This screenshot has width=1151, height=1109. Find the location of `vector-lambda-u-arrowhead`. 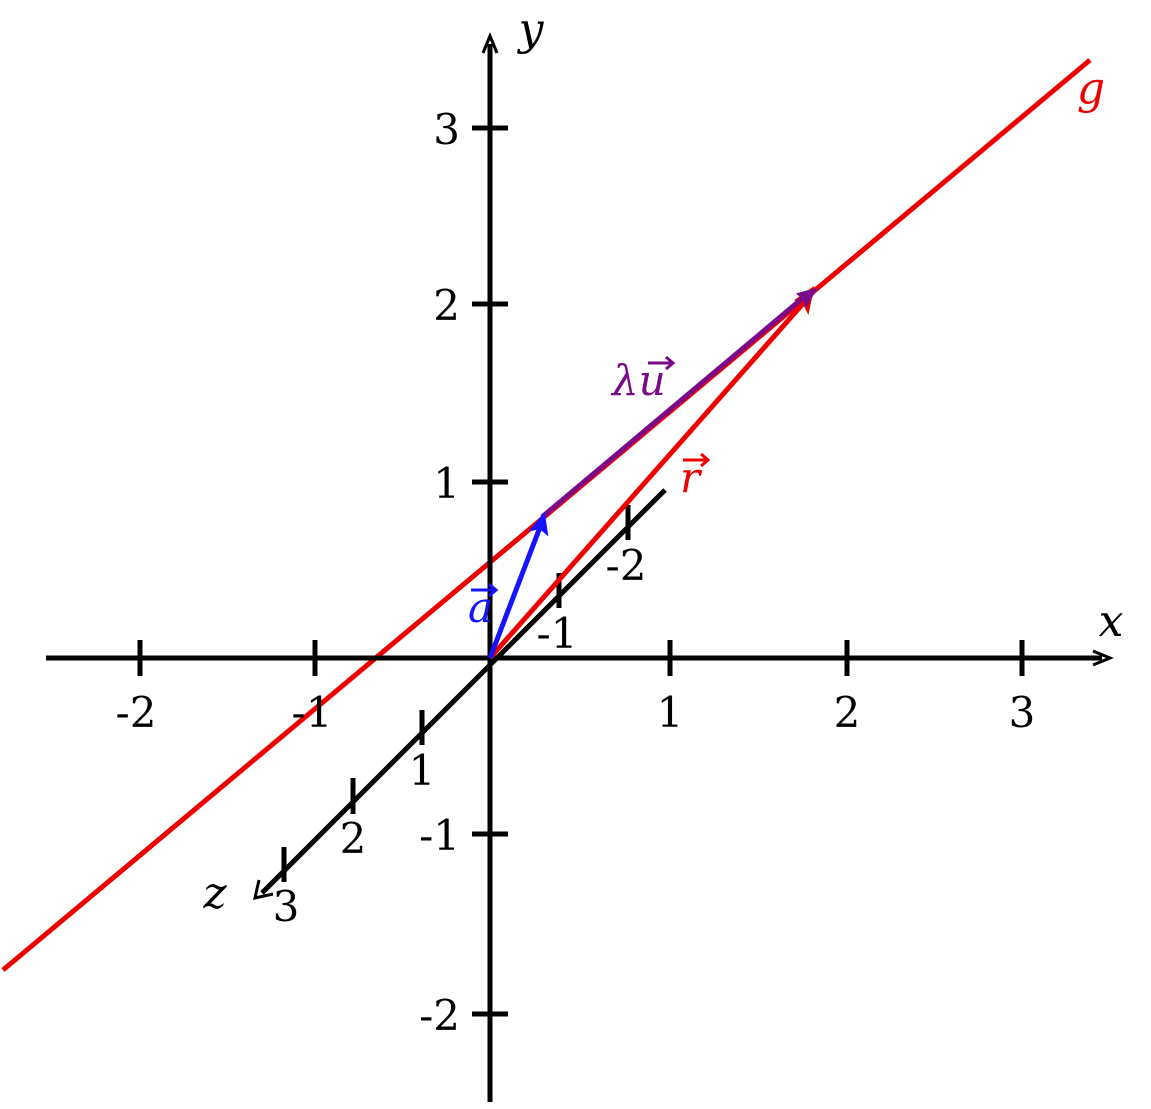

vector-lambda-u-arrowhead is located at coordinates (807, 298).